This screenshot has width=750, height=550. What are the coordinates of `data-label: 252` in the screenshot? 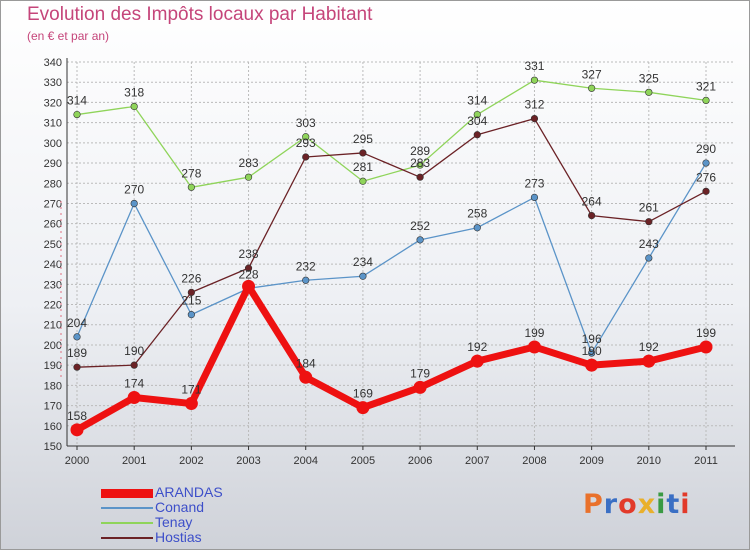 It's located at (420, 226).